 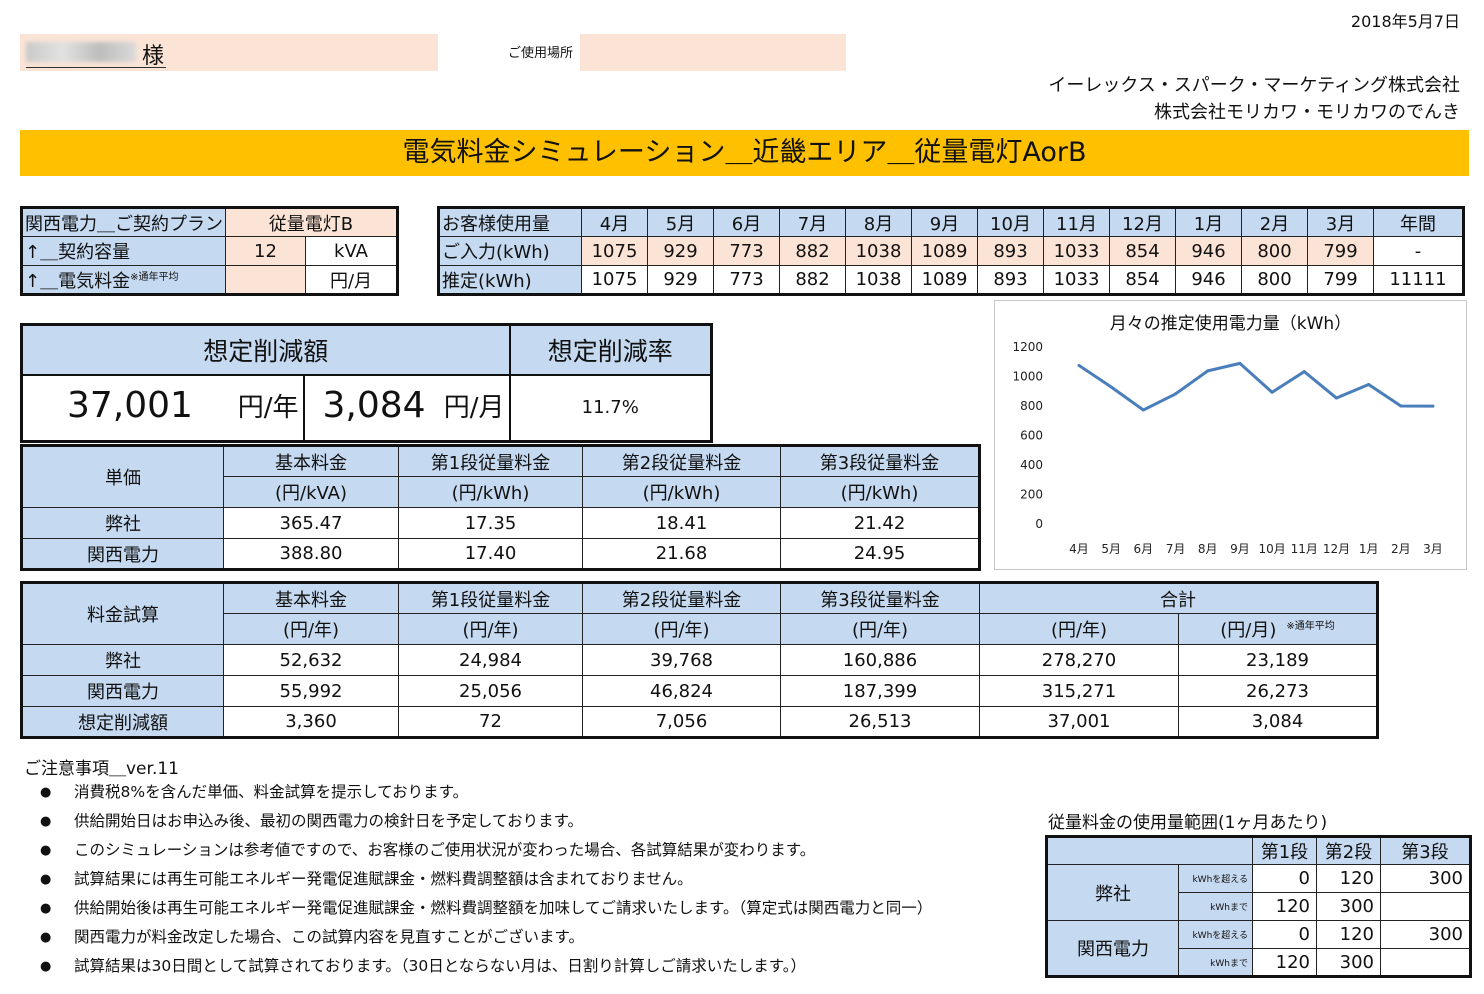 What do you see at coordinates (1405, 21) in the screenshot?
I see `document-date: 2018年5月7日` at bounding box center [1405, 21].